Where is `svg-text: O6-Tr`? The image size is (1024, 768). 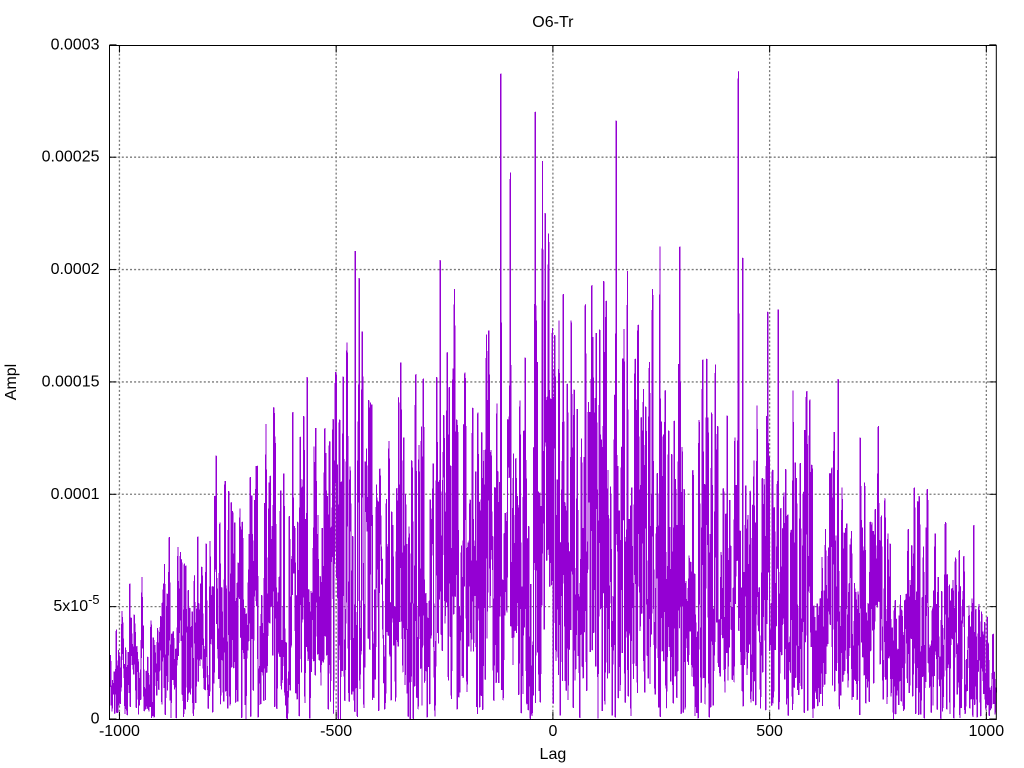 svg-text: O6-Tr is located at coordinates (553, 22).